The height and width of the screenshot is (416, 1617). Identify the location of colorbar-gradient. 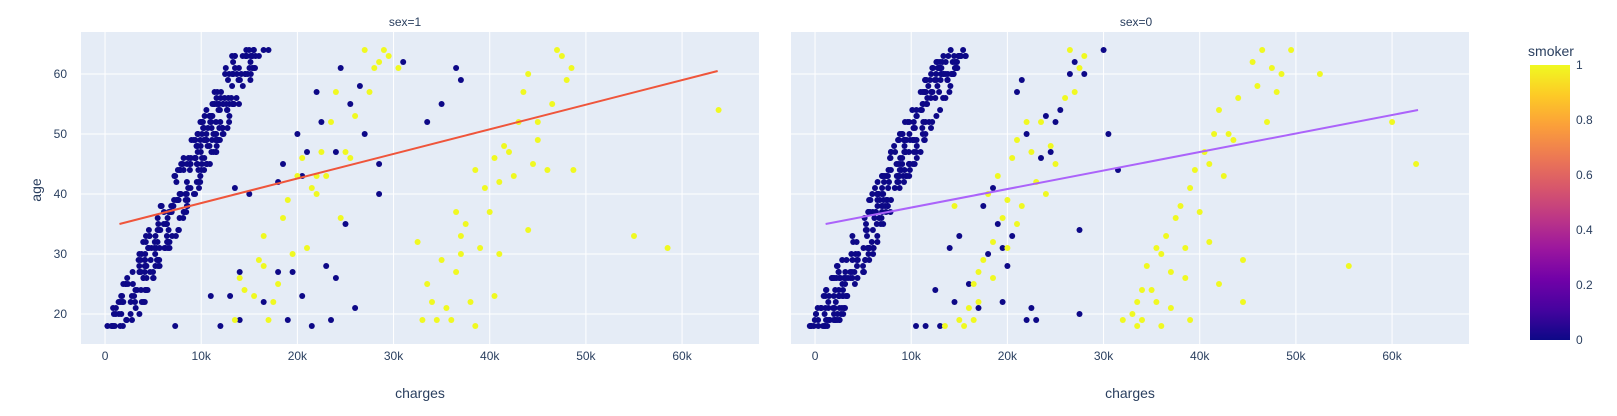
(1550, 202).